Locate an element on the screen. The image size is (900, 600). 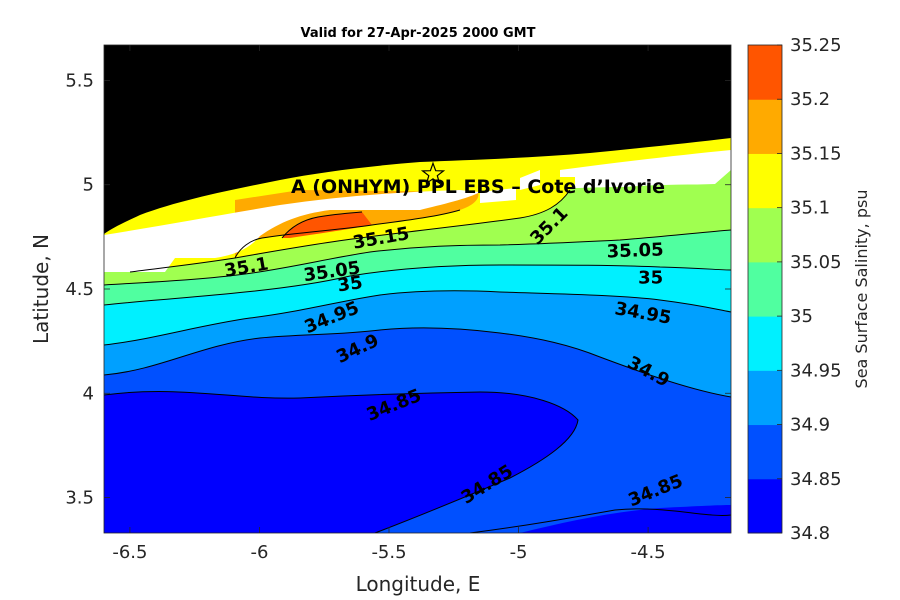
contour-line-35.2 is located at coordinates (322, 225).